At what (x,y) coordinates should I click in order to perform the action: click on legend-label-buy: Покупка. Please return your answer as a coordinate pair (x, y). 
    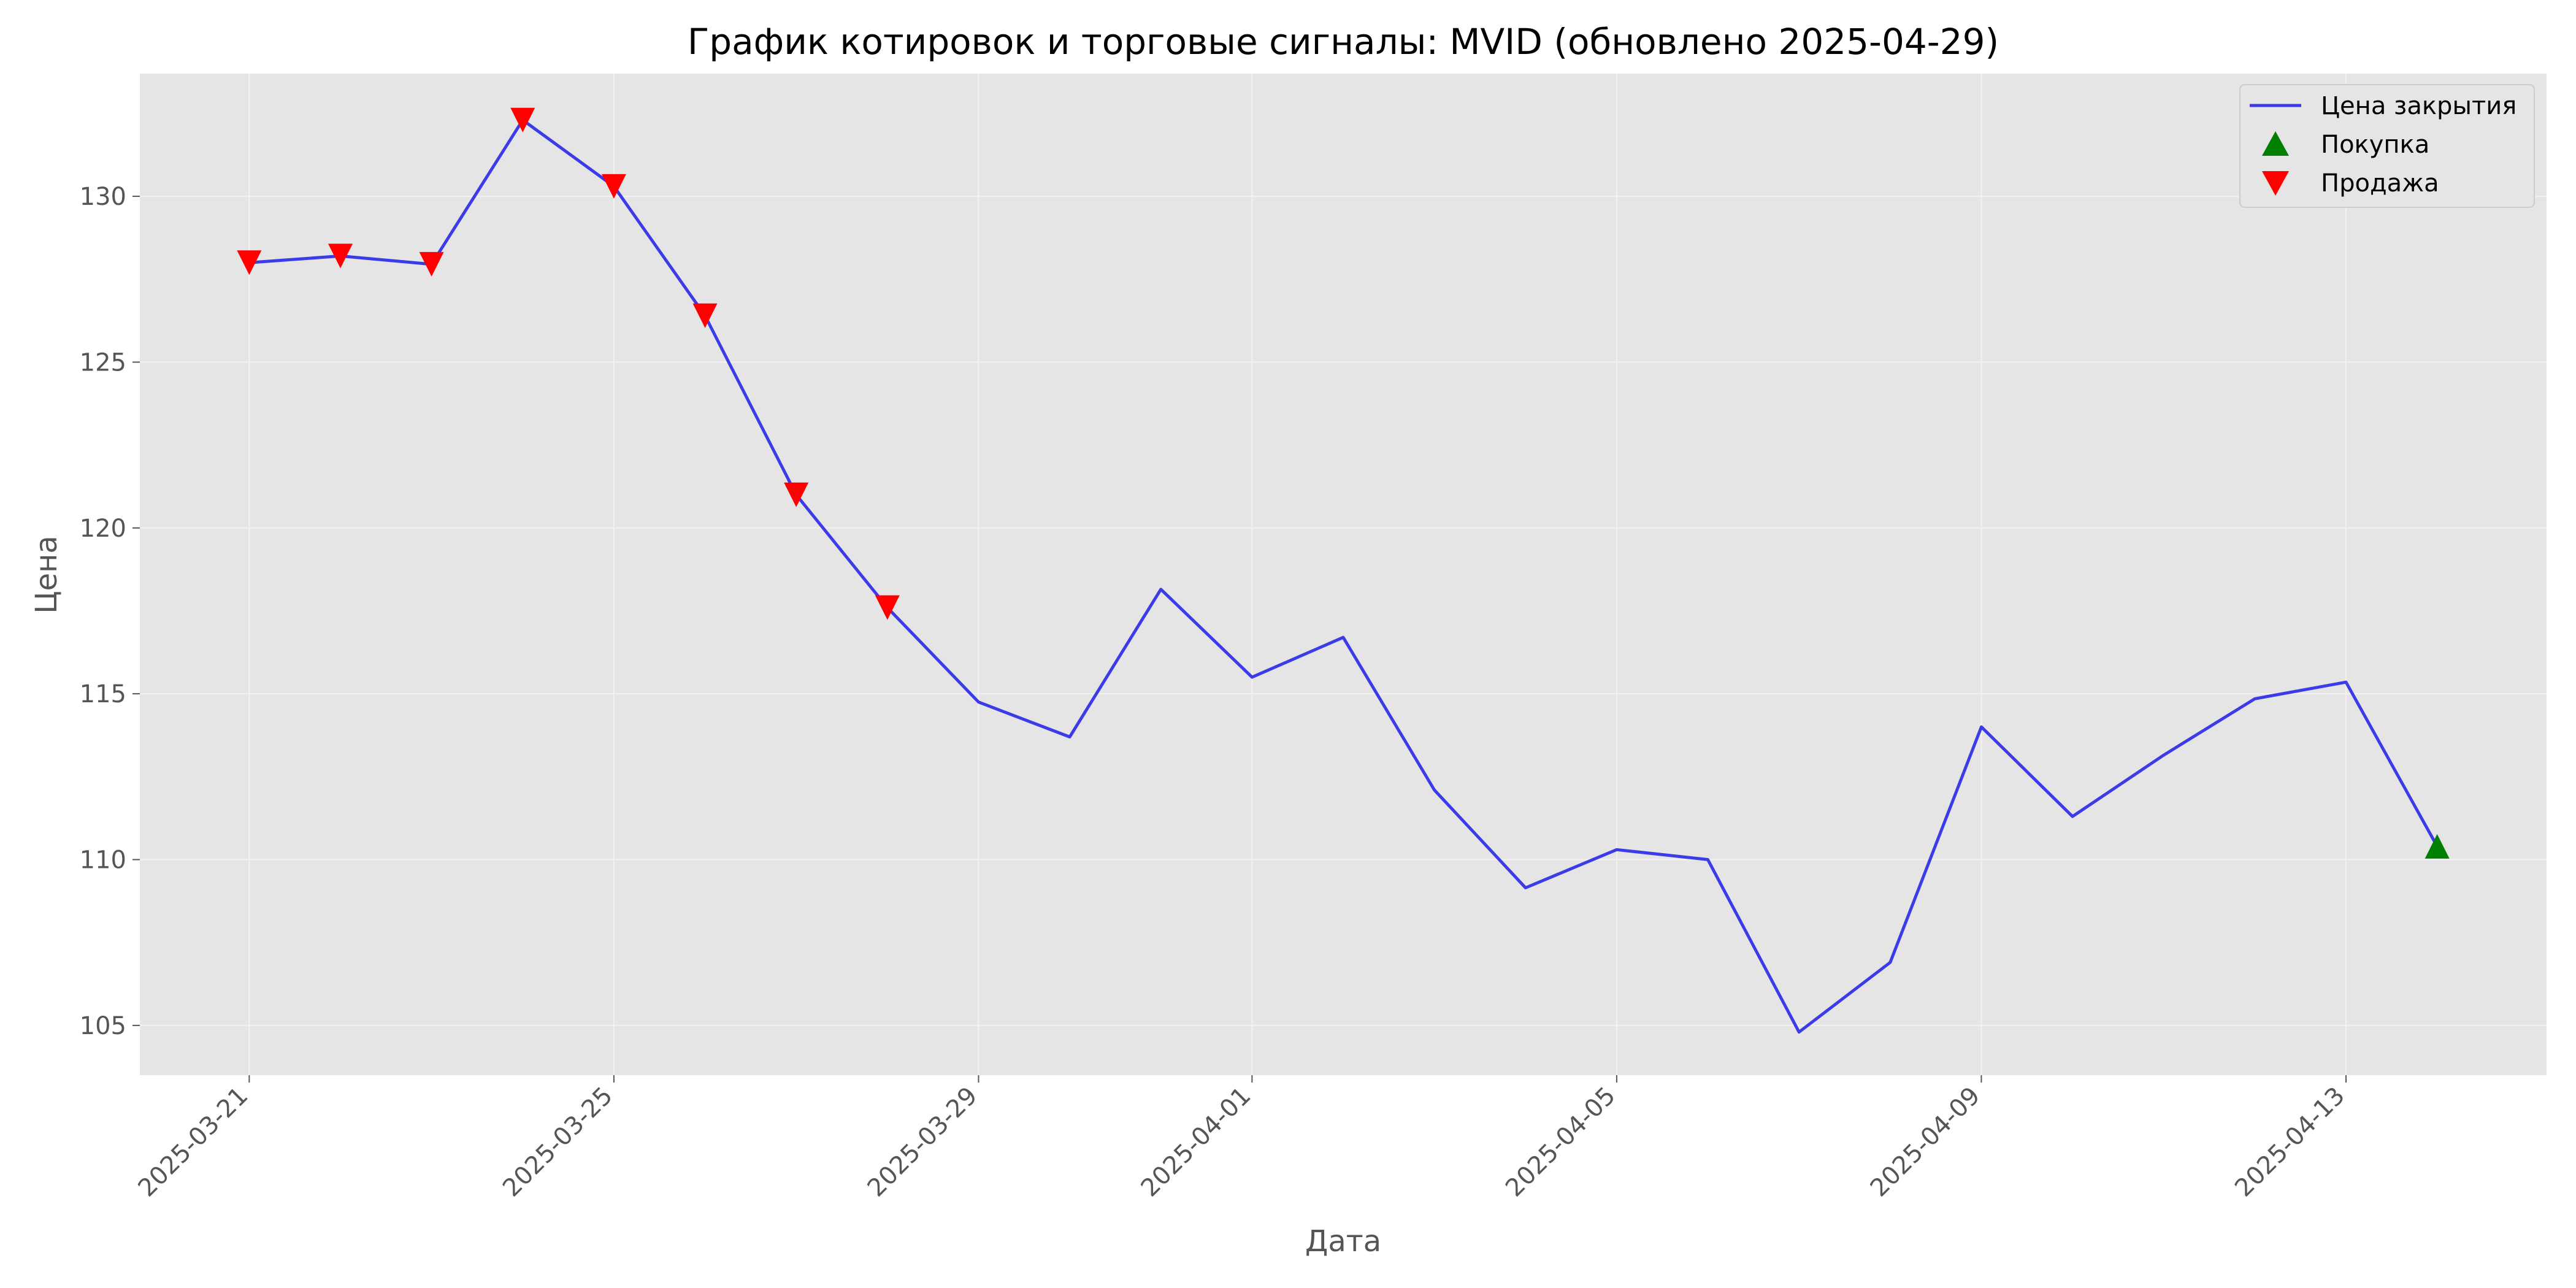
    Looking at the image, I should click on (2375, 145).